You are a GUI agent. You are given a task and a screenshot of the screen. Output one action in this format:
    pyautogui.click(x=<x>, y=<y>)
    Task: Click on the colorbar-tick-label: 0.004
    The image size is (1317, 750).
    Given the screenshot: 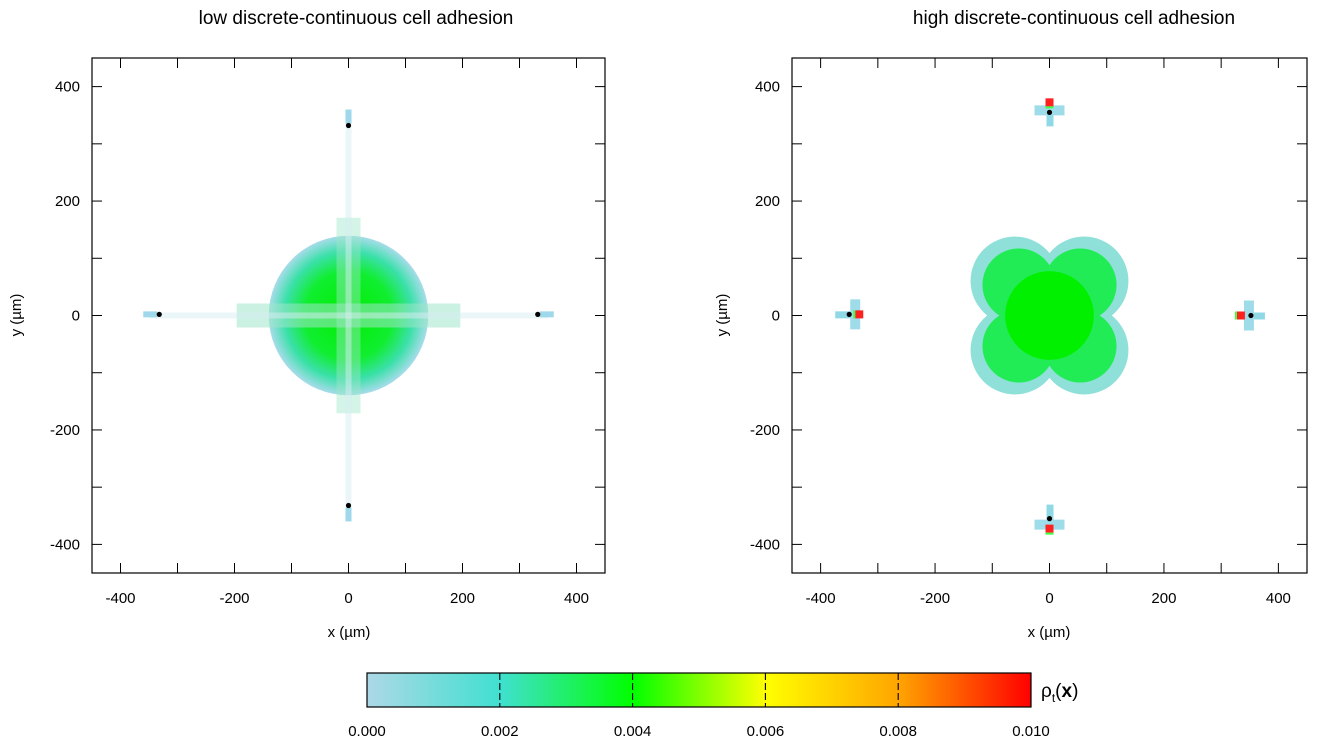 What is the action you would take?
    pyautogui.click(x=633, y=731)
    